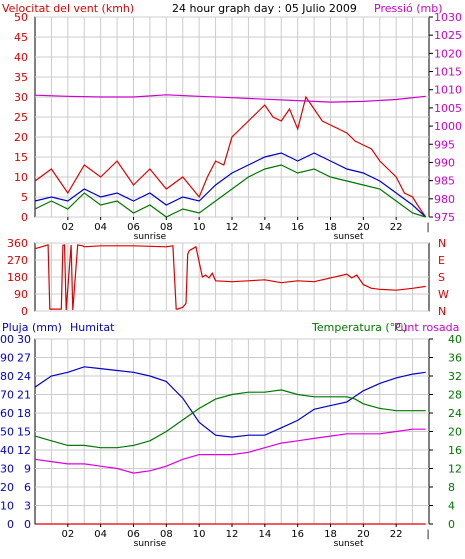 The width and height of the screenshot is (465, 559). Describe the element at coordinates (444, 162) in the screenshot. I see `pressure-tick-label: 990` at that location.